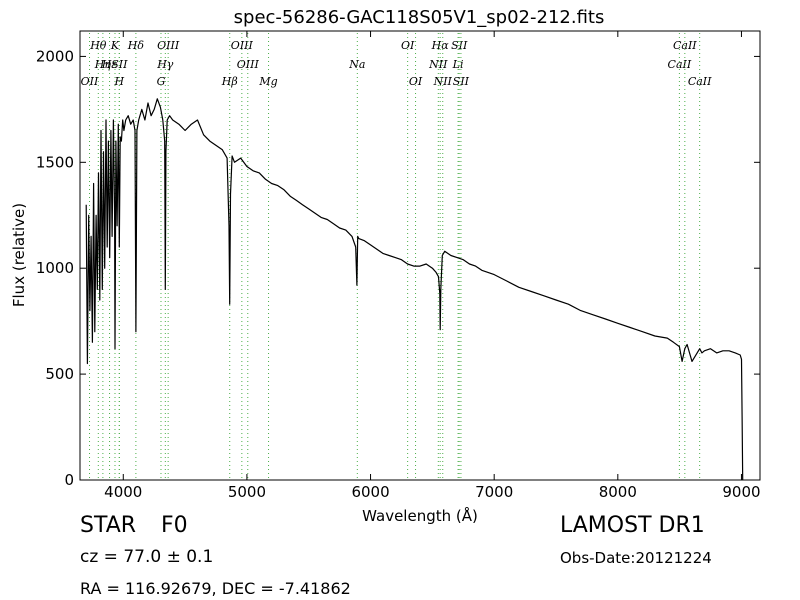 The width and height of the screenshot is (800, 600). What do you see at coordinates (267, 81) in the screenshot?
I see `line-label: Mg` at bounding box center [267, 81].